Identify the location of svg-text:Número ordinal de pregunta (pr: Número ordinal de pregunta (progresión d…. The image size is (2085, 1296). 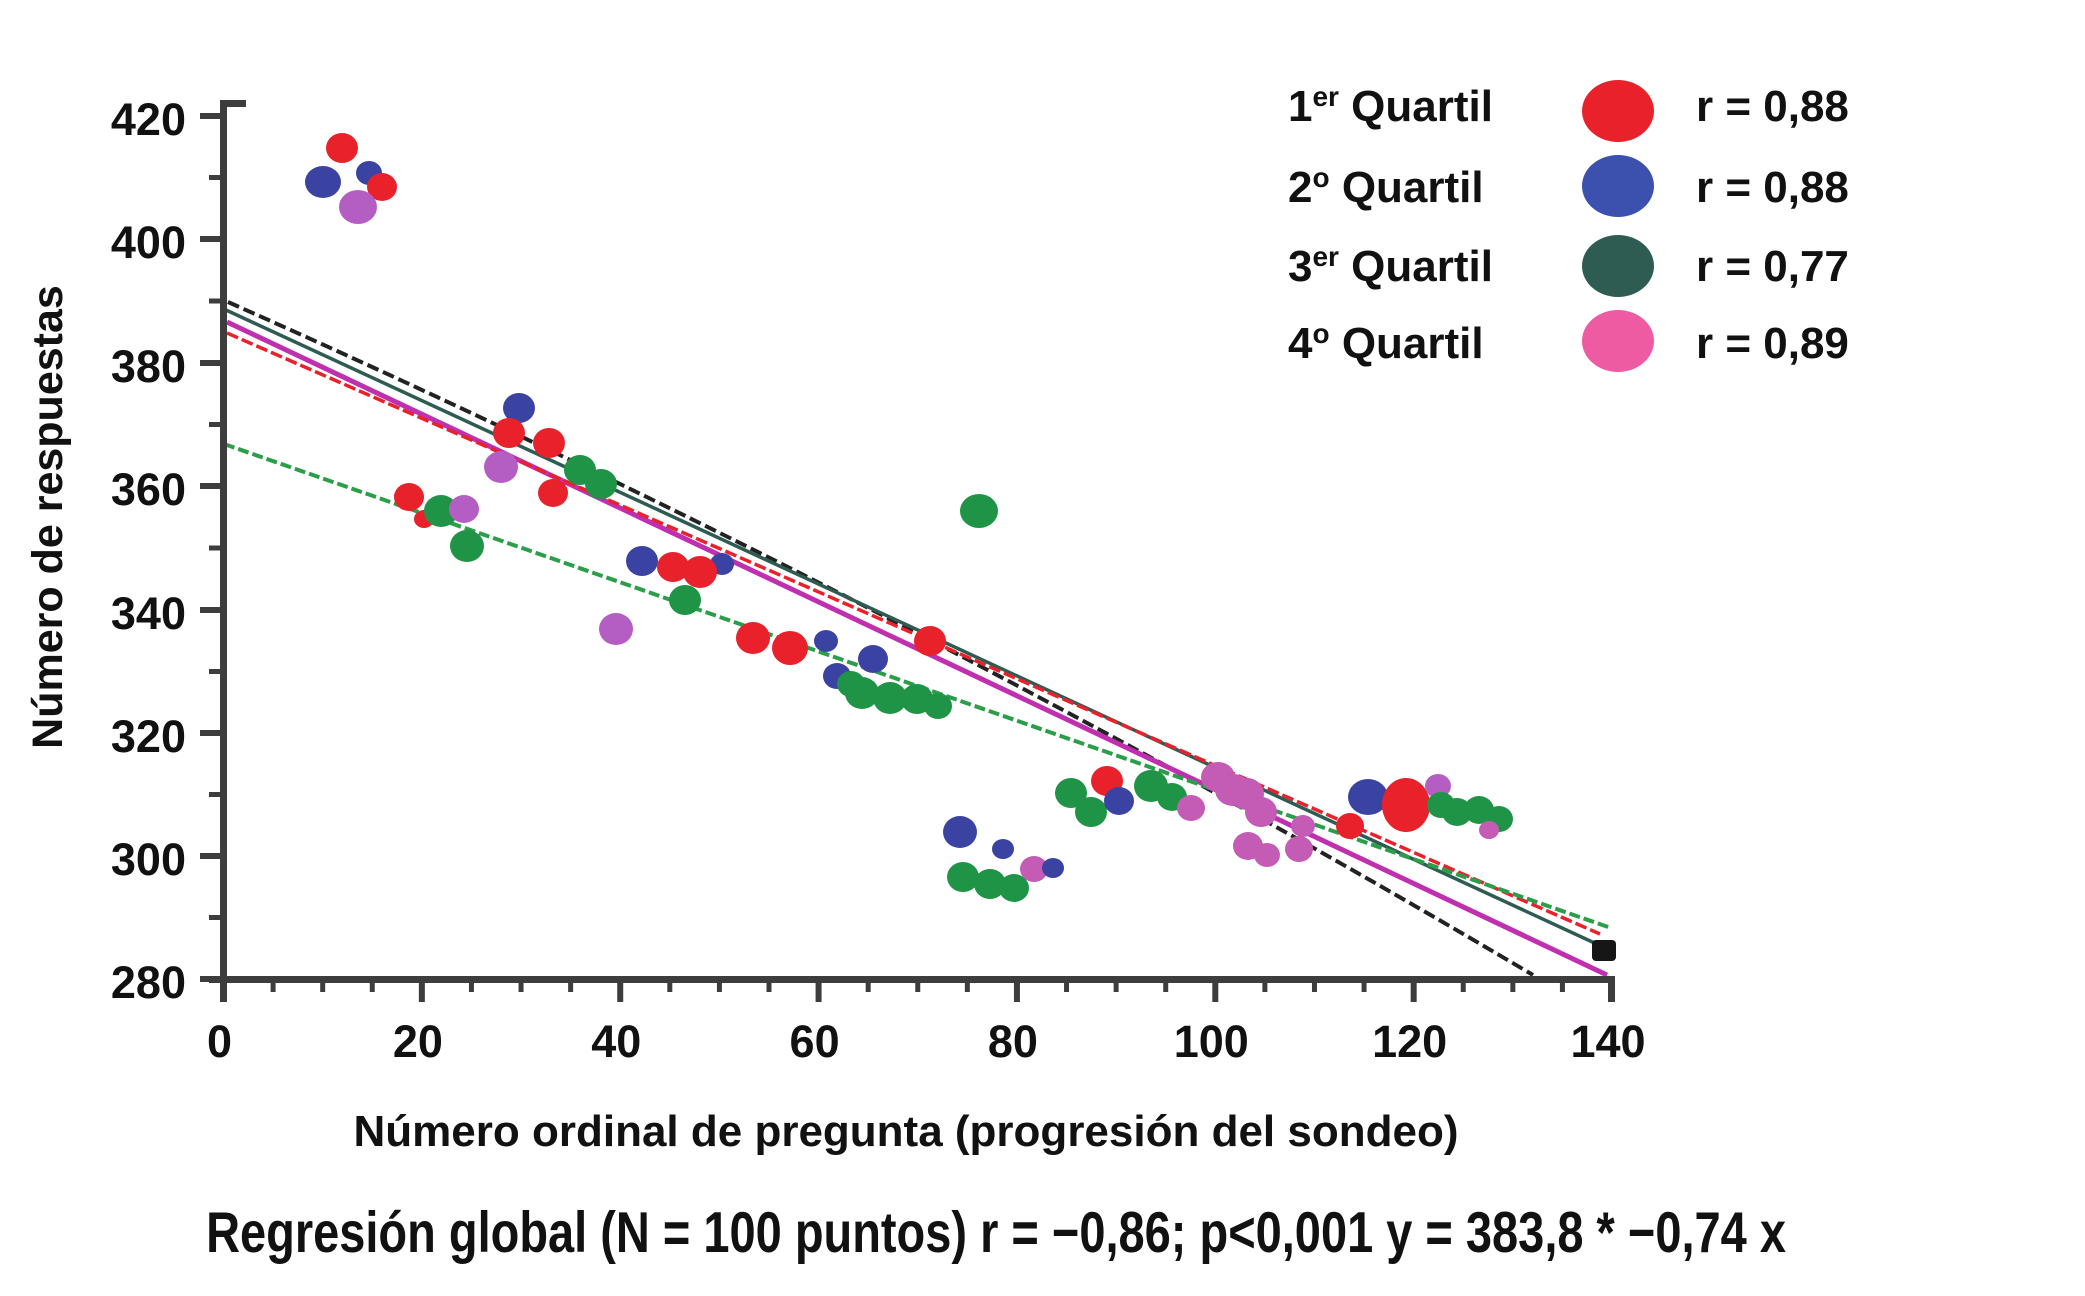
(906, 1131).